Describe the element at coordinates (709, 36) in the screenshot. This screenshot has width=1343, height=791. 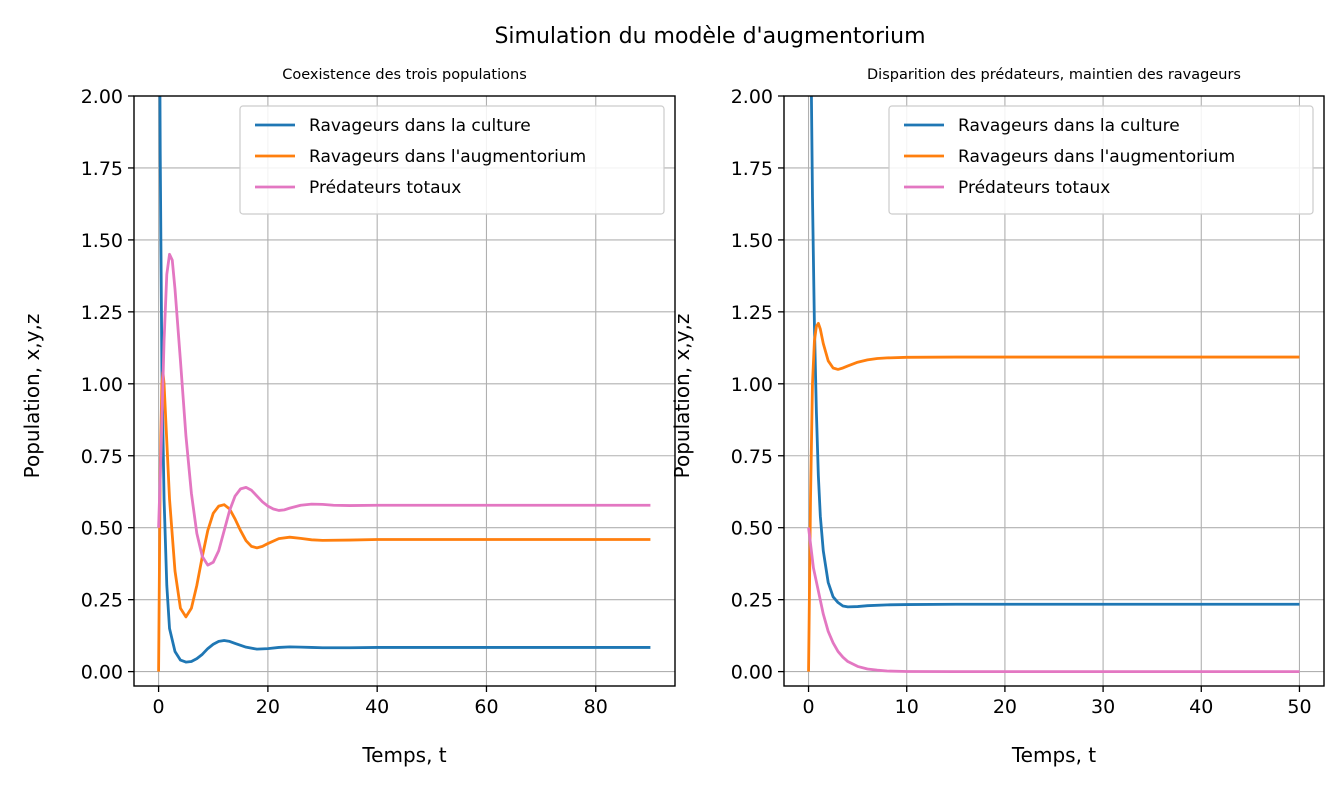
I see `figure-title: Simulation du modèle d'augmentorium` at that location.